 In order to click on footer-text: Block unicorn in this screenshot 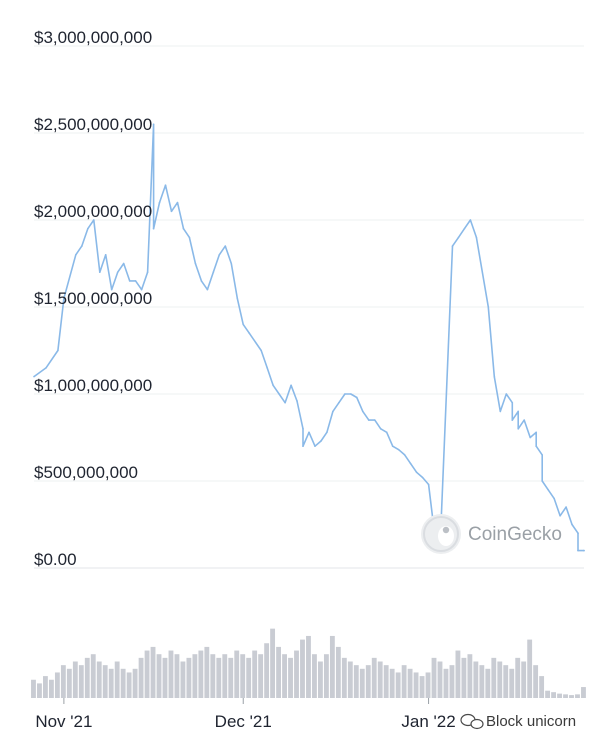, I will do `click(531, 721)`.